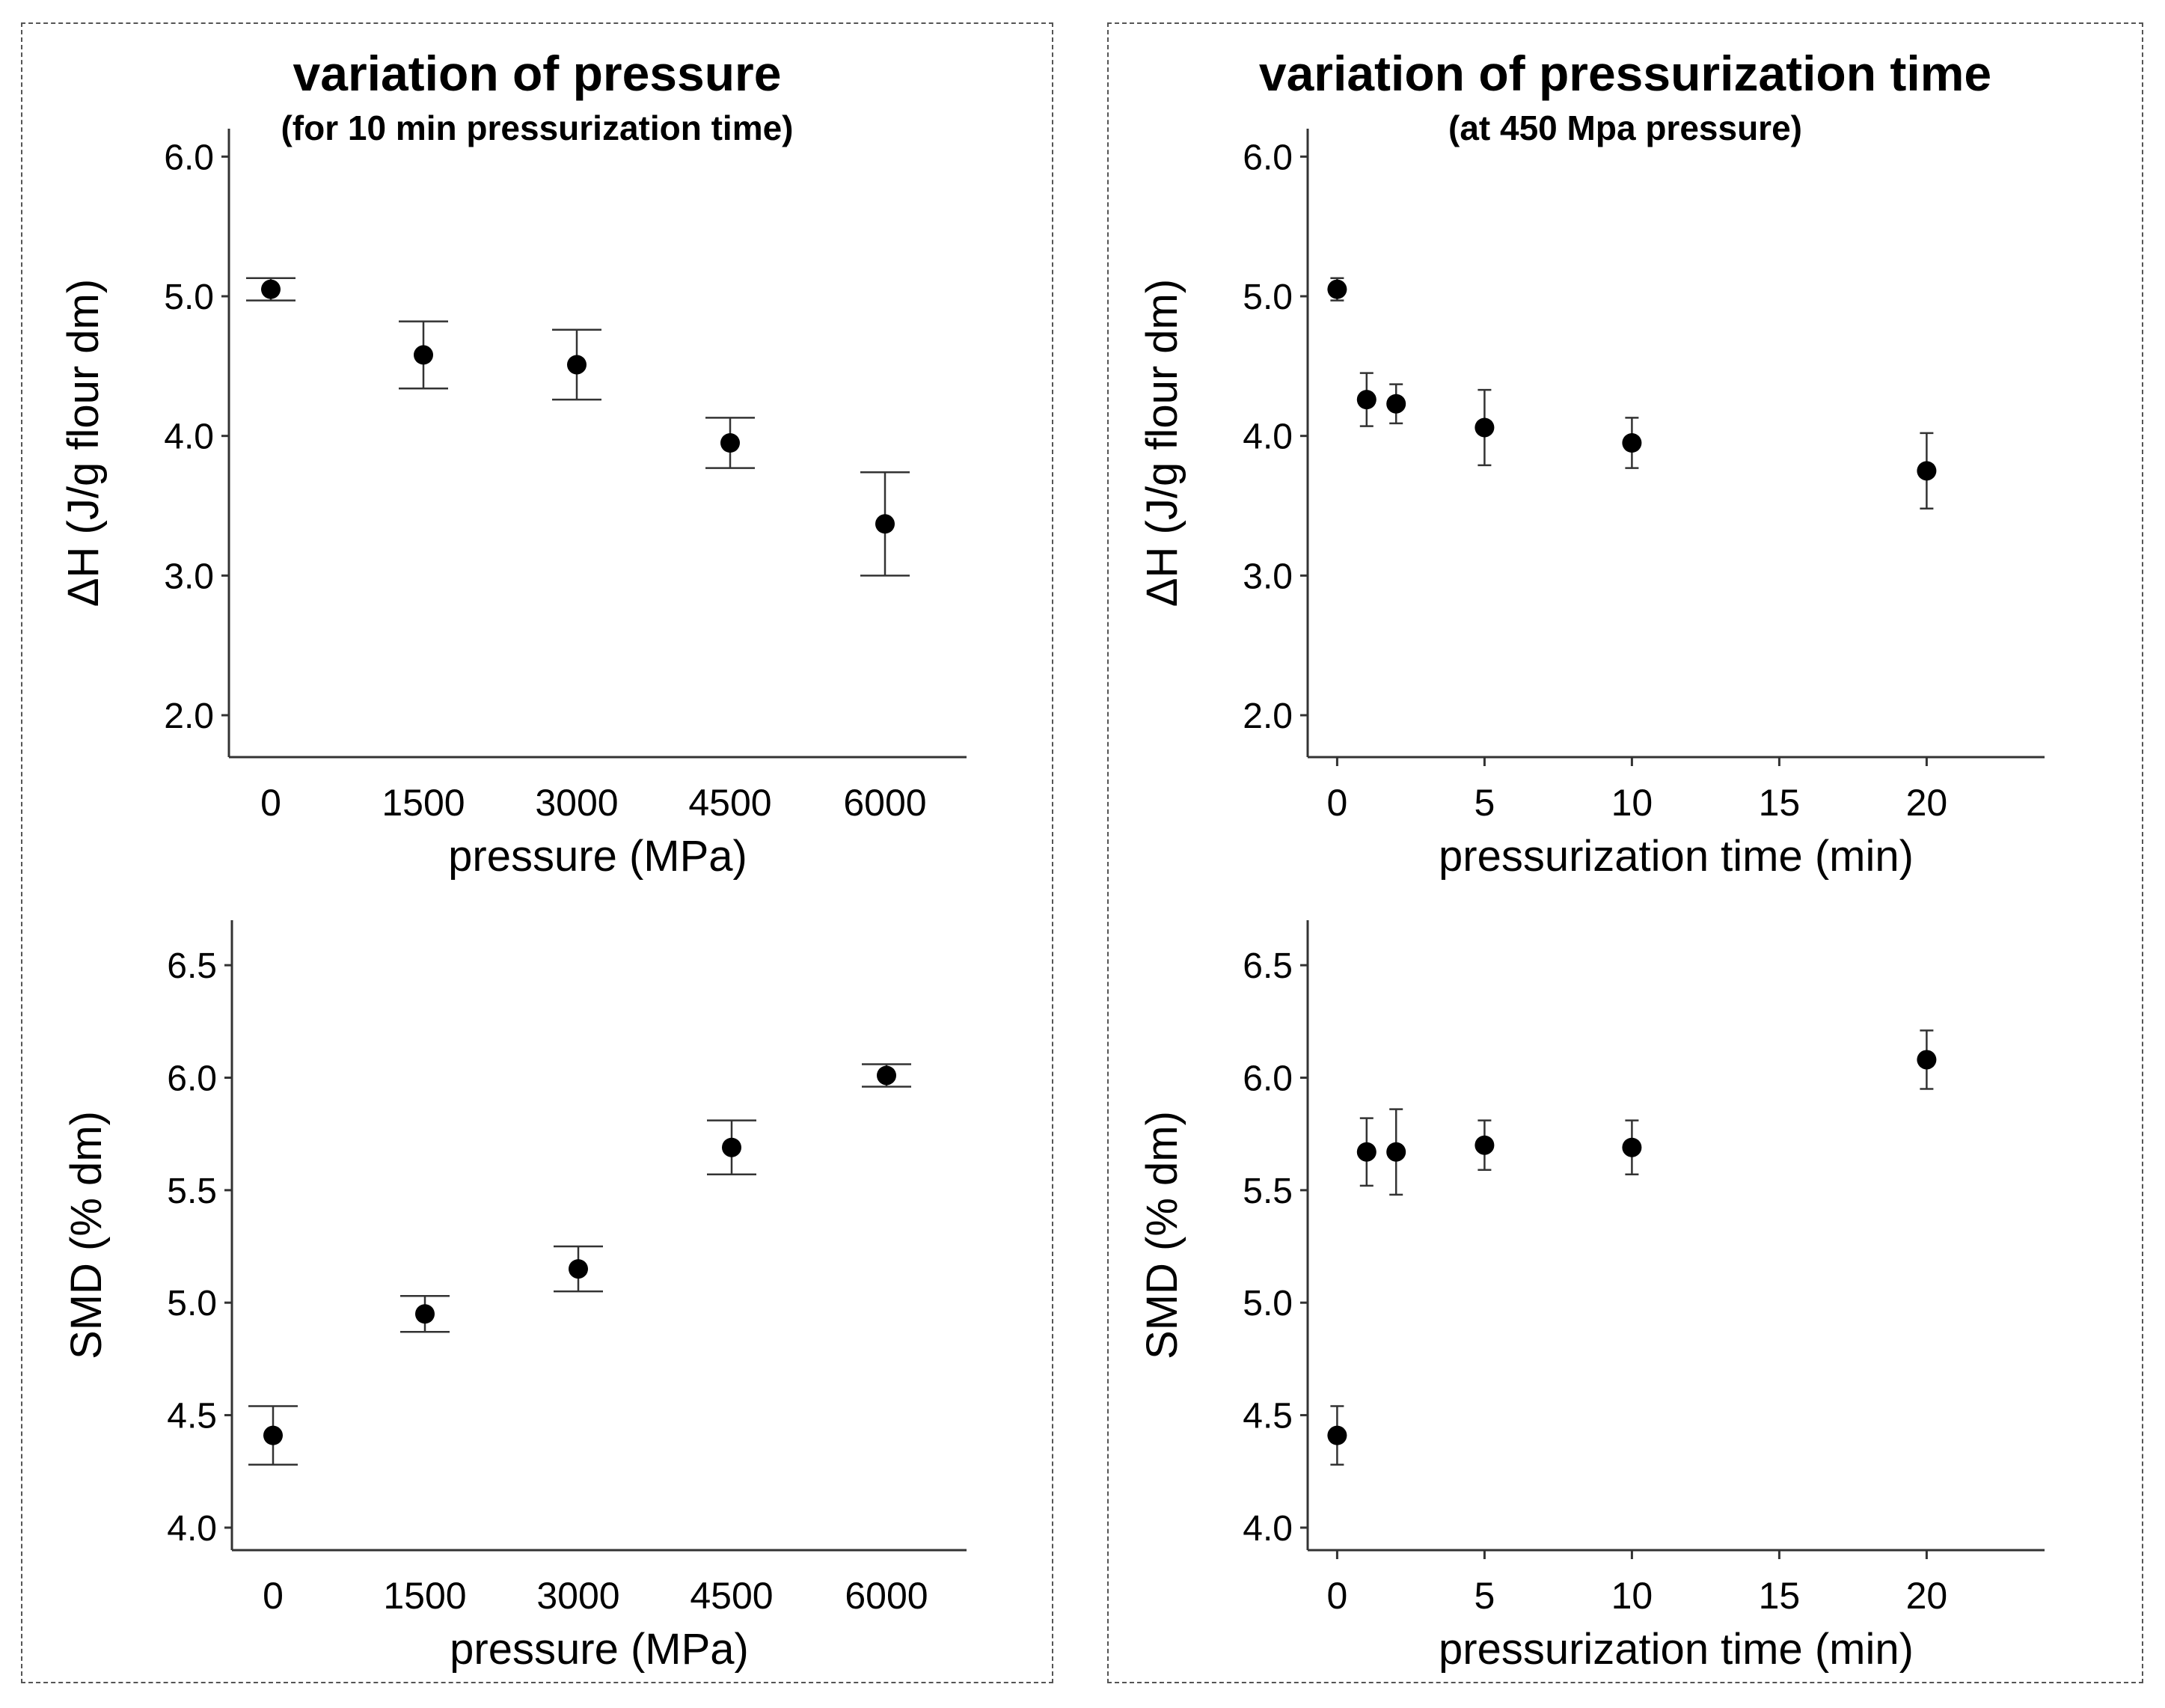 This screenshot has width=2165, height=1708. I want to click on right-panel-subtitle: (at 450 Mpa pressure), so click(1625, 128).